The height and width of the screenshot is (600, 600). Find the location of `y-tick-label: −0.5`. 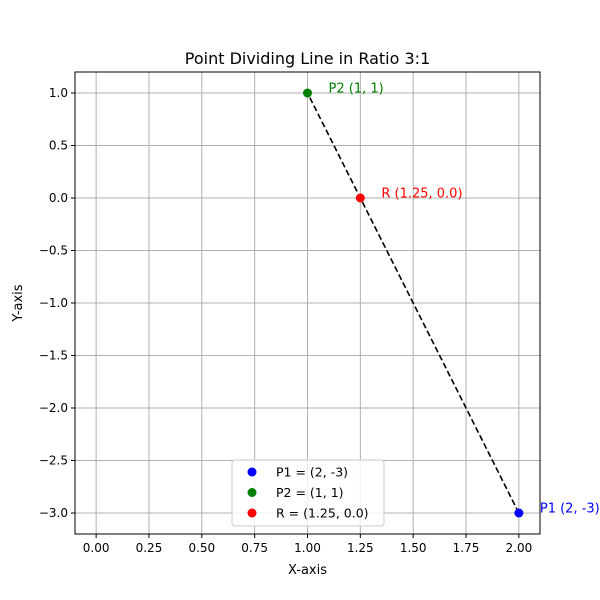

y-tick-label: −0.5 is located at coordinates (53, 251).